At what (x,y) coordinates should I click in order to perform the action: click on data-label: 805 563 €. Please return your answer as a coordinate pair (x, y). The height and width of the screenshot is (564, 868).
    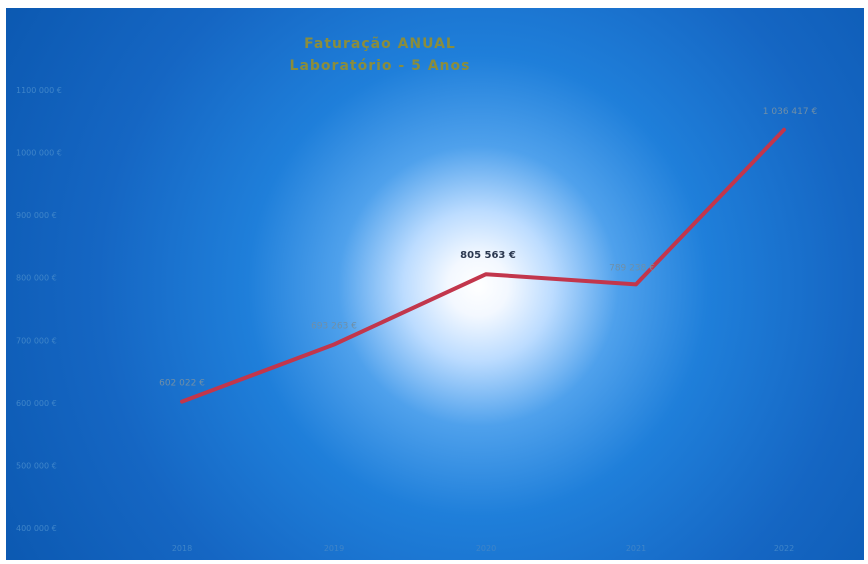
    Looking at the image, I should click on (488, 255).